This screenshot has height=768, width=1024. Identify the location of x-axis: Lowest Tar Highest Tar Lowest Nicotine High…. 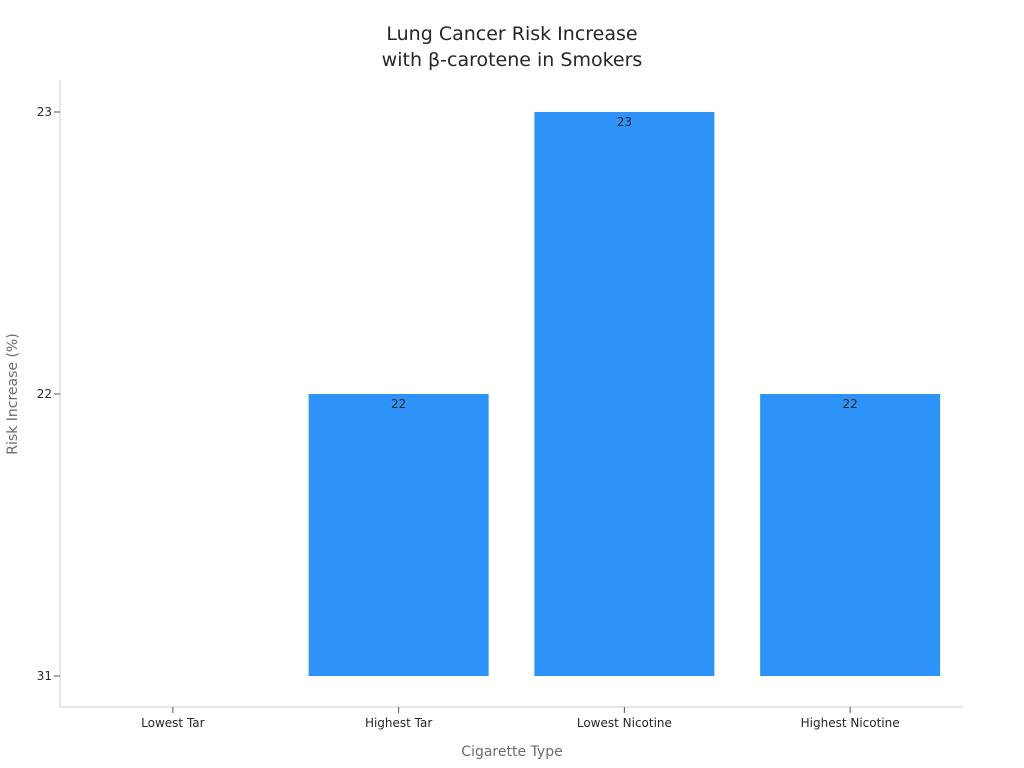
(511, 718).